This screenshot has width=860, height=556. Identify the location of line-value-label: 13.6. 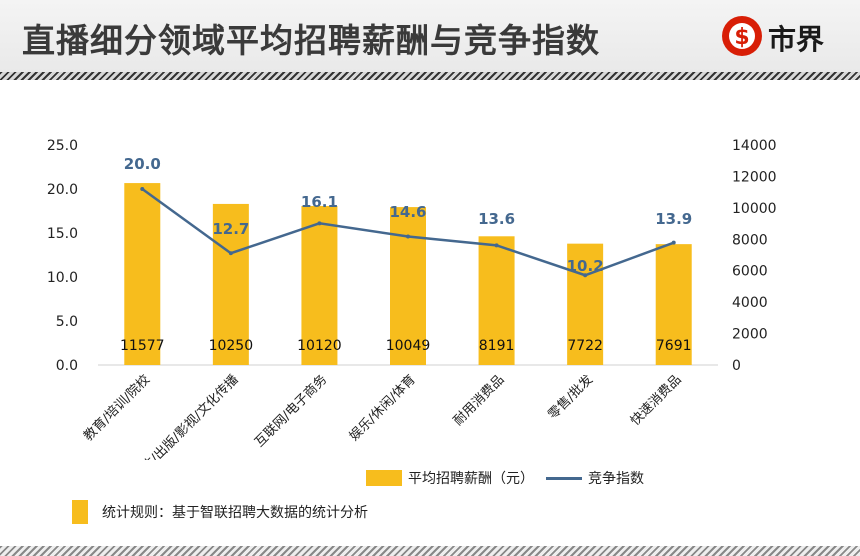
(496, 219).